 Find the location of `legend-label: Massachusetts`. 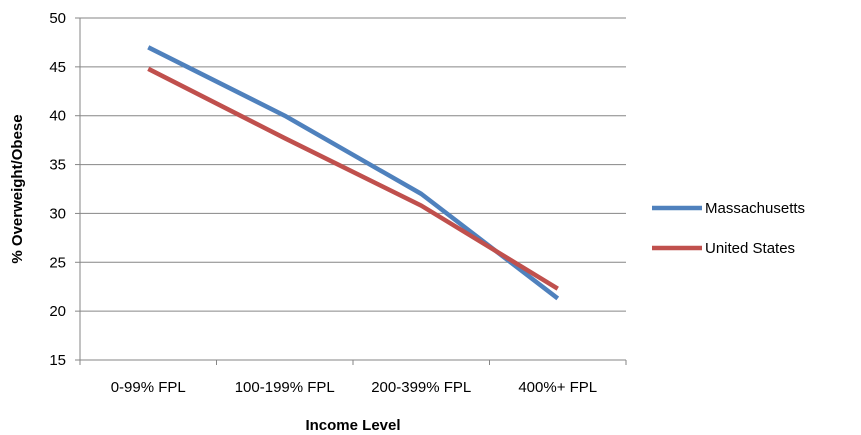

legend-label: Massachusetts is located at coordinates (755, 208).